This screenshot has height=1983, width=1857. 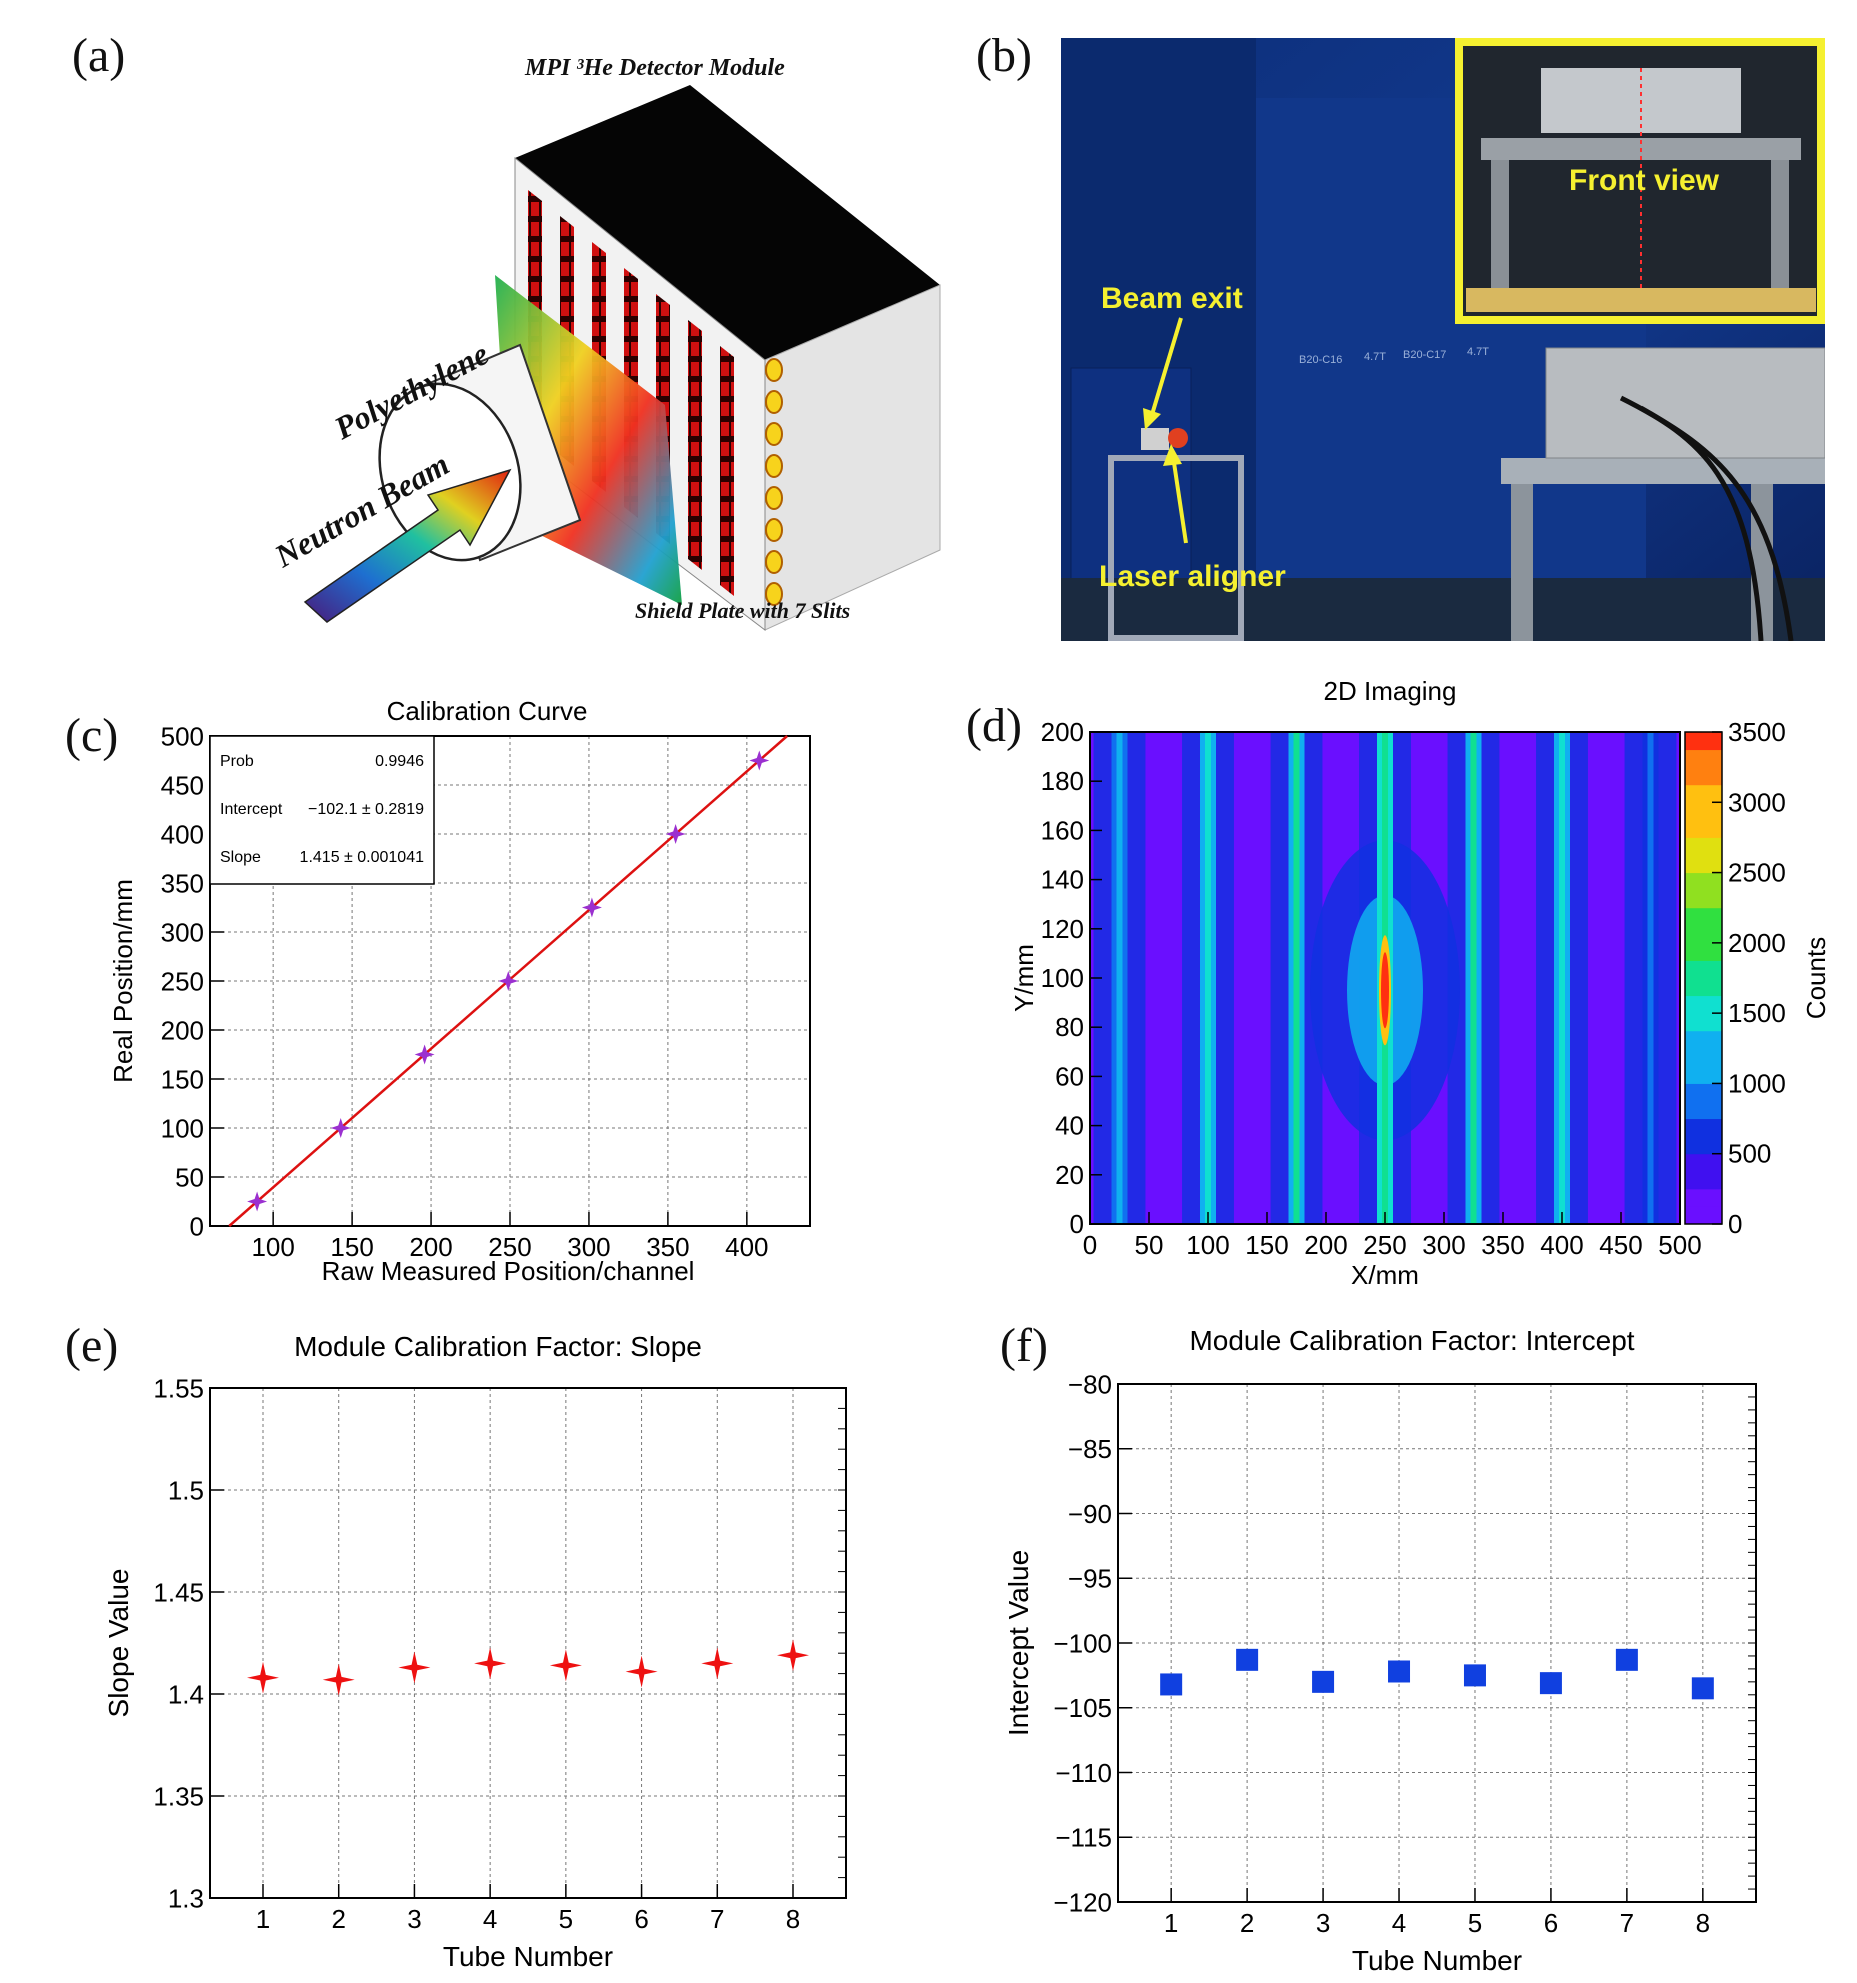 I want to click on y-tick-label: −100, so click(x=1082, y=1643).